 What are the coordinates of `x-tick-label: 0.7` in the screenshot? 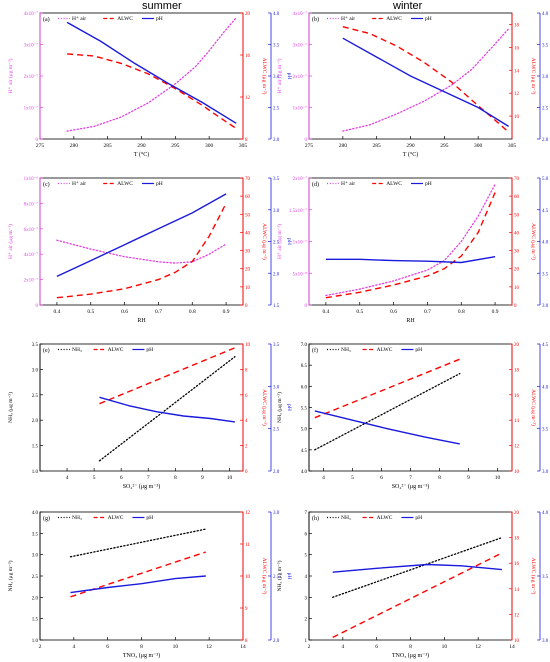 It's located at (427, 312).